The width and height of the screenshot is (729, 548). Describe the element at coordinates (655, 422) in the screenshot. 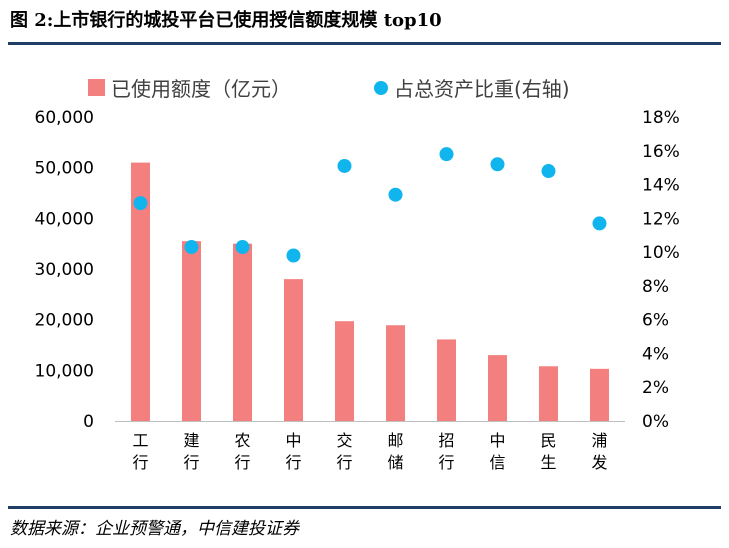

I see `right-tick-label: 0%` at that location.